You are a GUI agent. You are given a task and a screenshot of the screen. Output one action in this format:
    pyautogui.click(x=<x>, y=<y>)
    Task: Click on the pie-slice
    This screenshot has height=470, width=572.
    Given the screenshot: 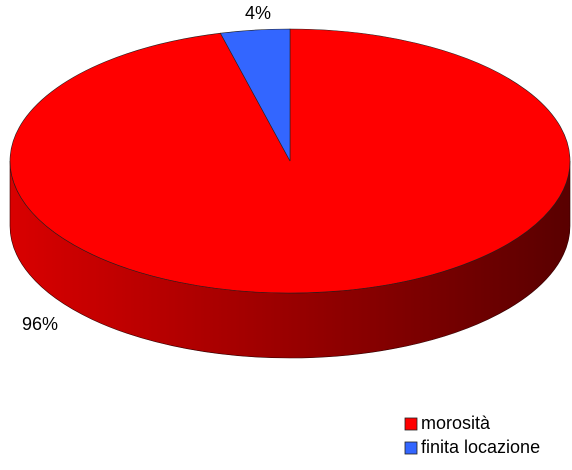 What is the action you would take?
    pyautogui.click(x=255, y=95)
    